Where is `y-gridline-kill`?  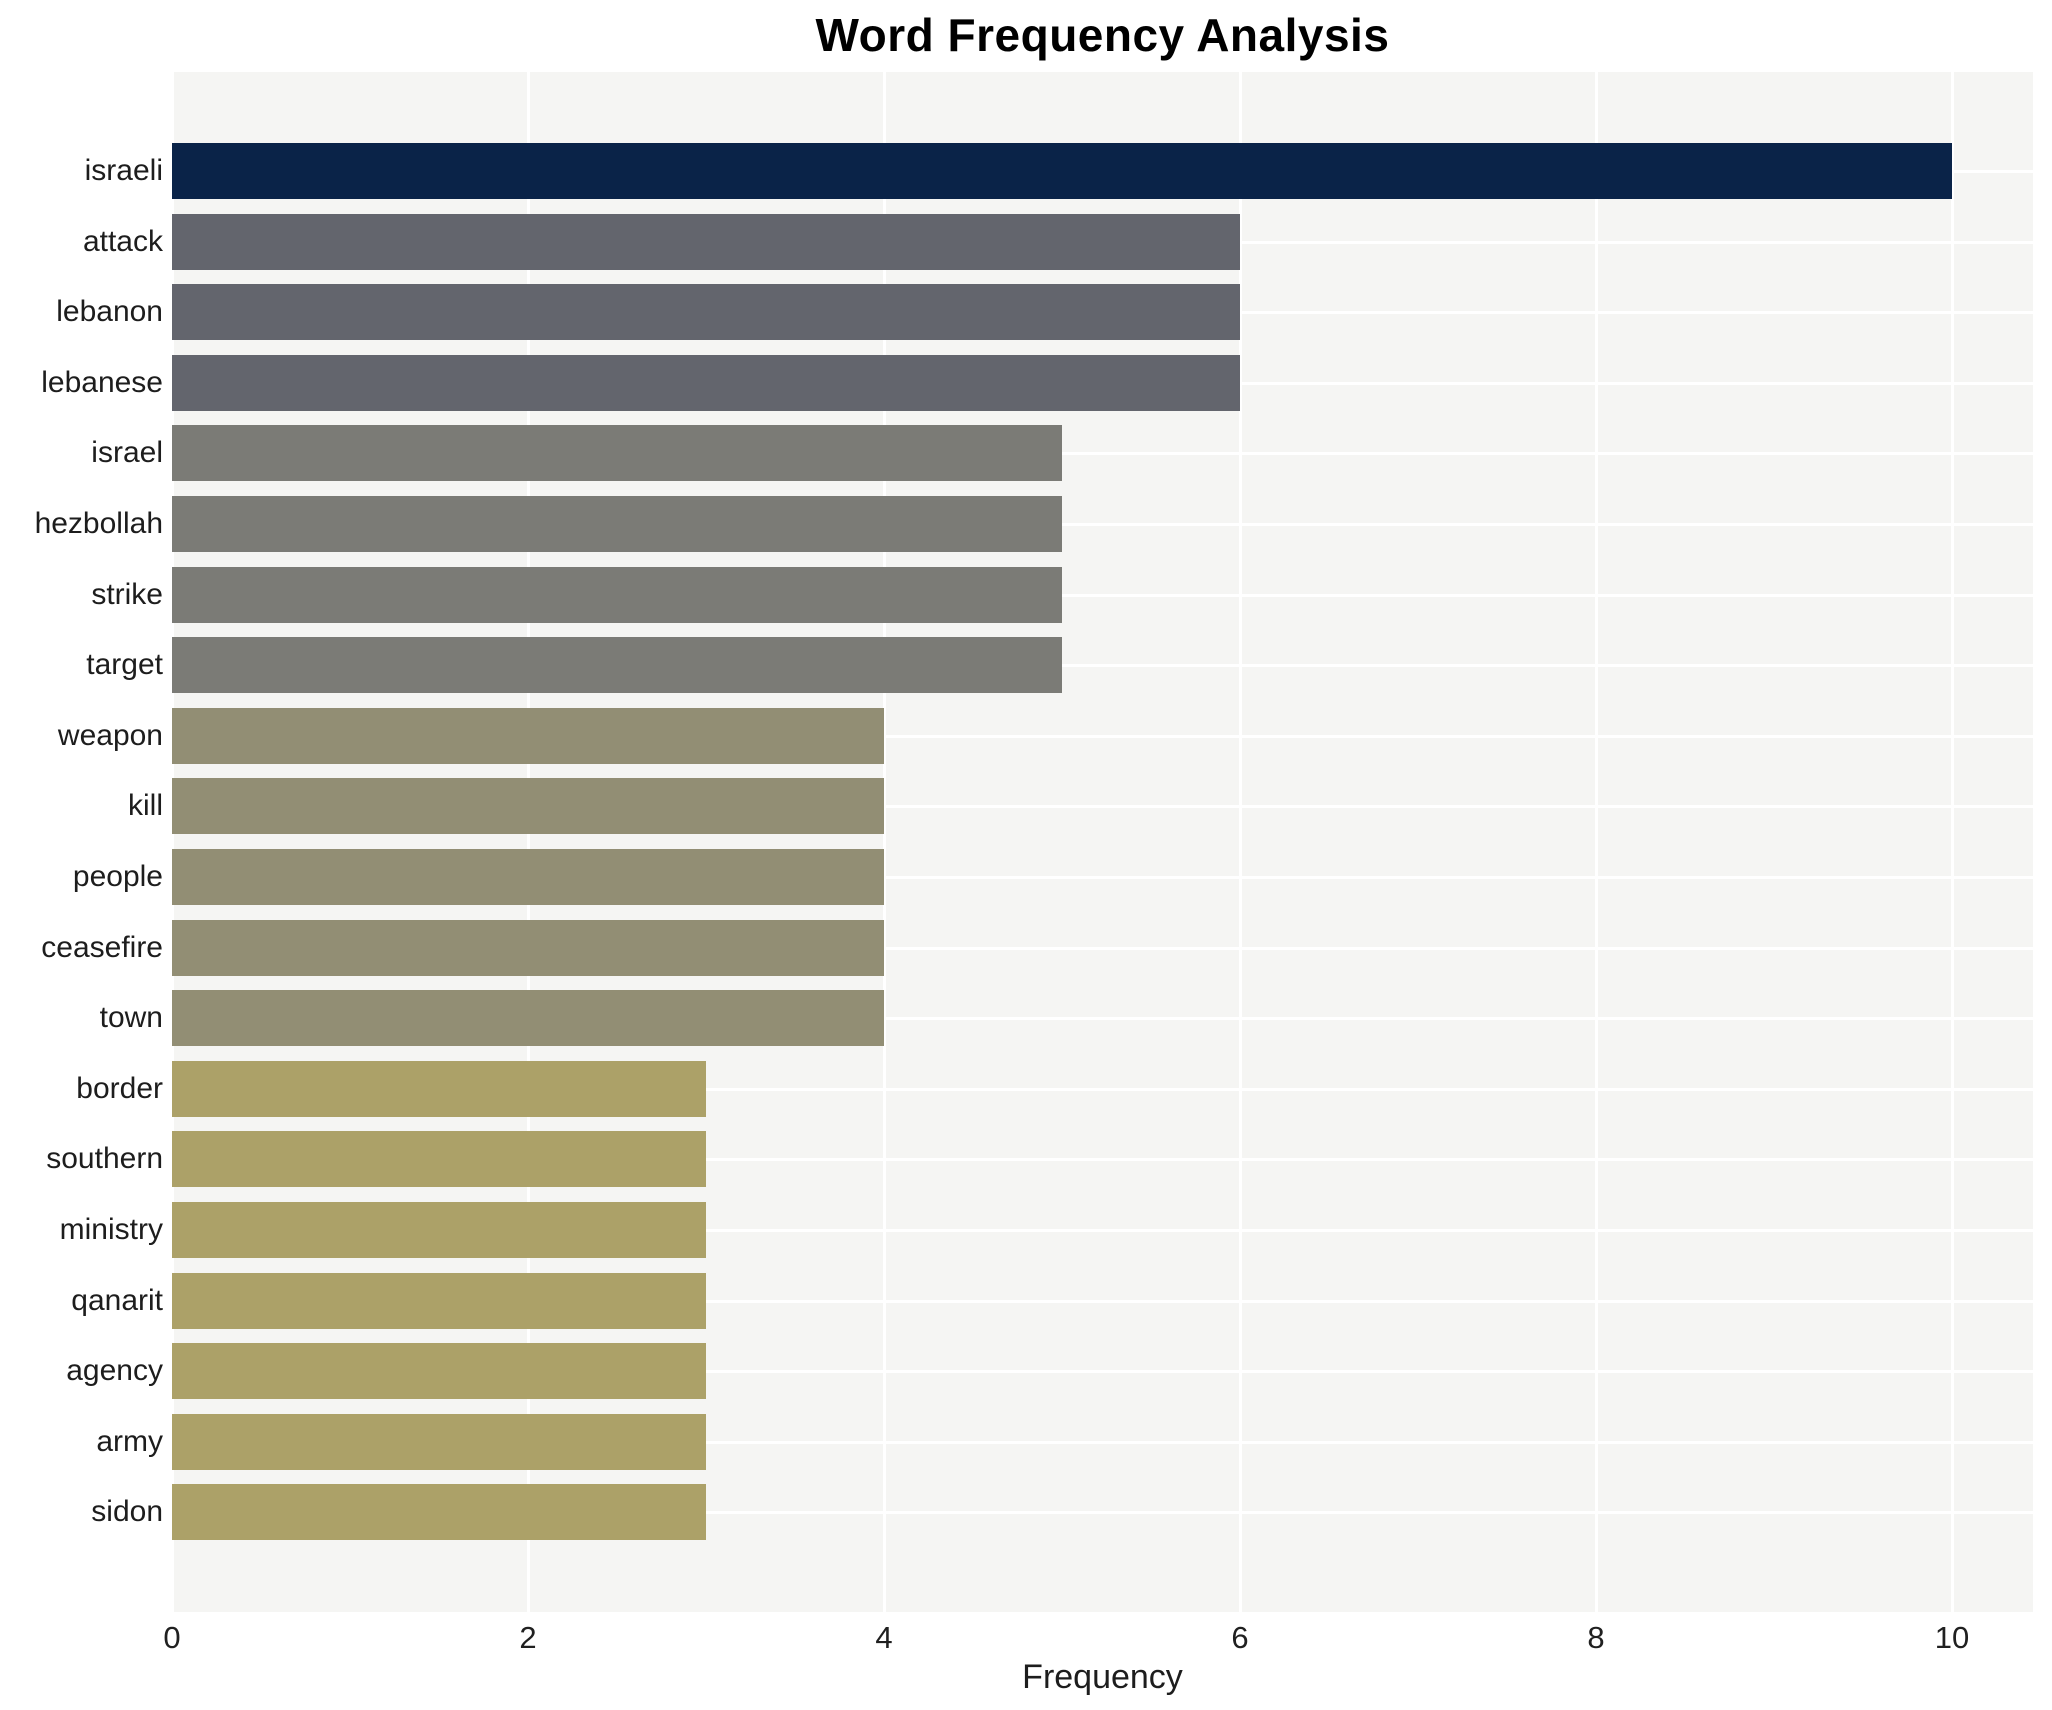 y-gridline-kill is located at coordinates (1102, 807).